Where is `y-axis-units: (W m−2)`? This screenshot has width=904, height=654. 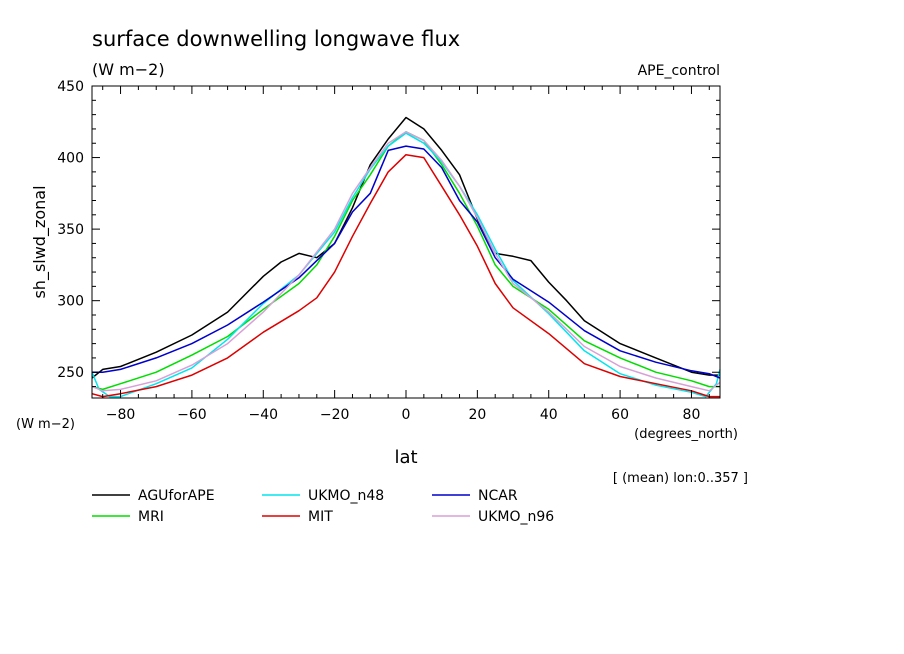
y-axis-units: (W m−2) is located at coordinates (45, 424).